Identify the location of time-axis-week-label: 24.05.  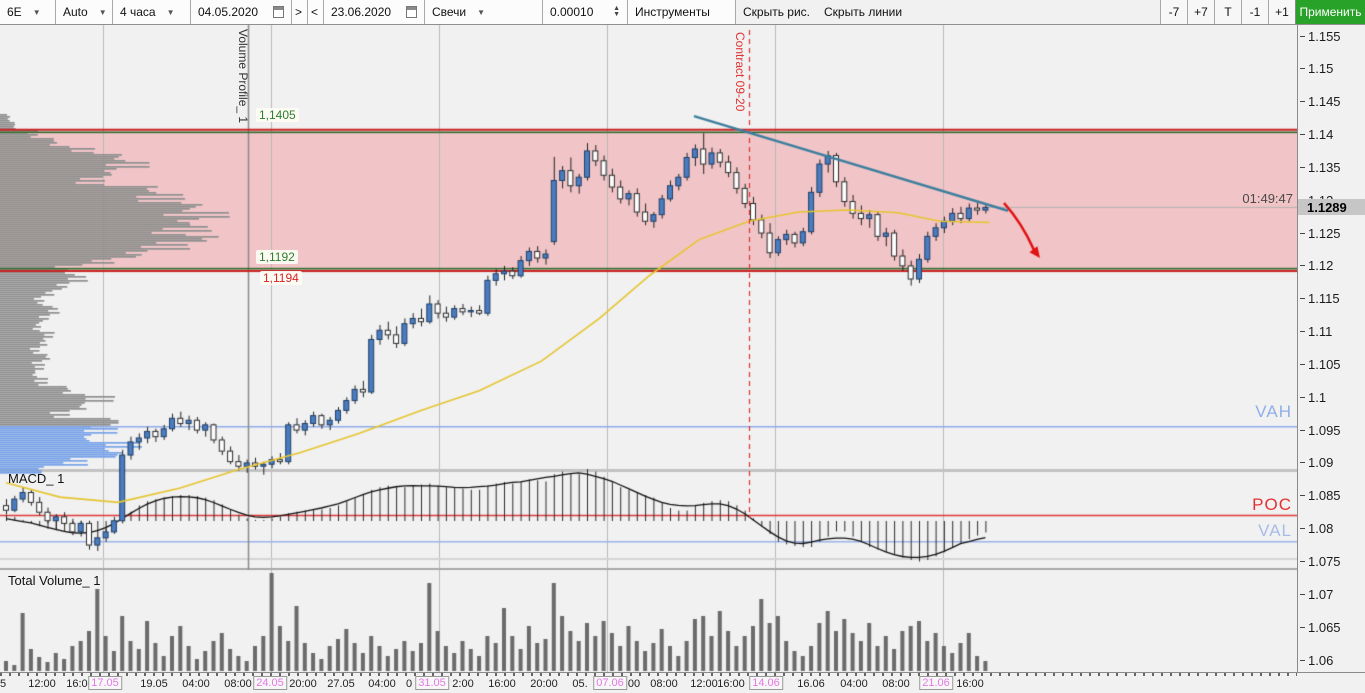
(270, 683).